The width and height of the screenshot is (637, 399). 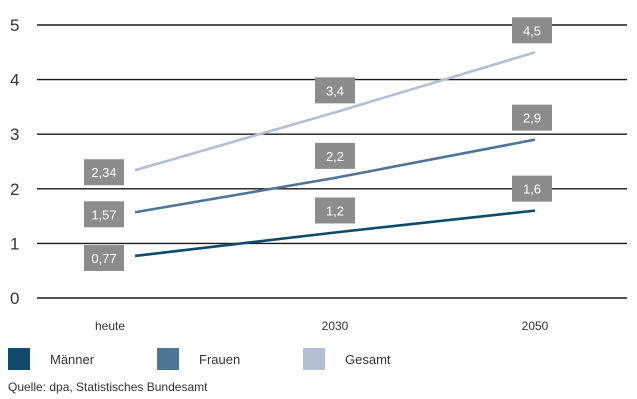 I want to click on legend-label-frauen: Frauen, so click(x=220, y=359).